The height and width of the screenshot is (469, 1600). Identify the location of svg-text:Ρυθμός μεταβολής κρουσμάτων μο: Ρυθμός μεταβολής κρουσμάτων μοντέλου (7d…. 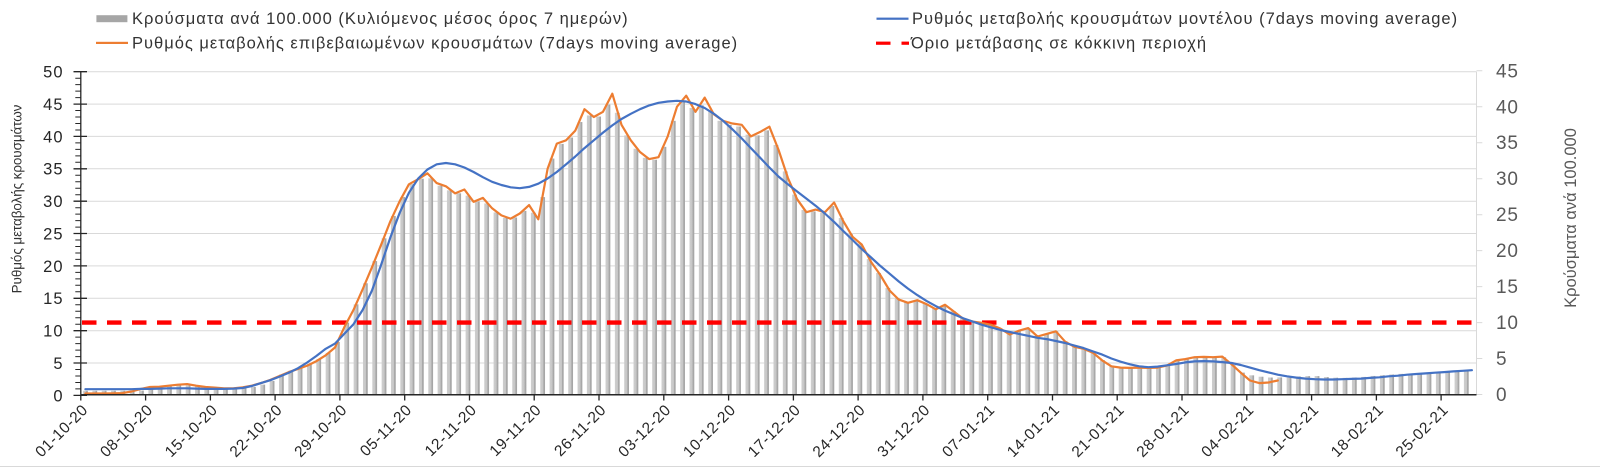
(1185, 19).